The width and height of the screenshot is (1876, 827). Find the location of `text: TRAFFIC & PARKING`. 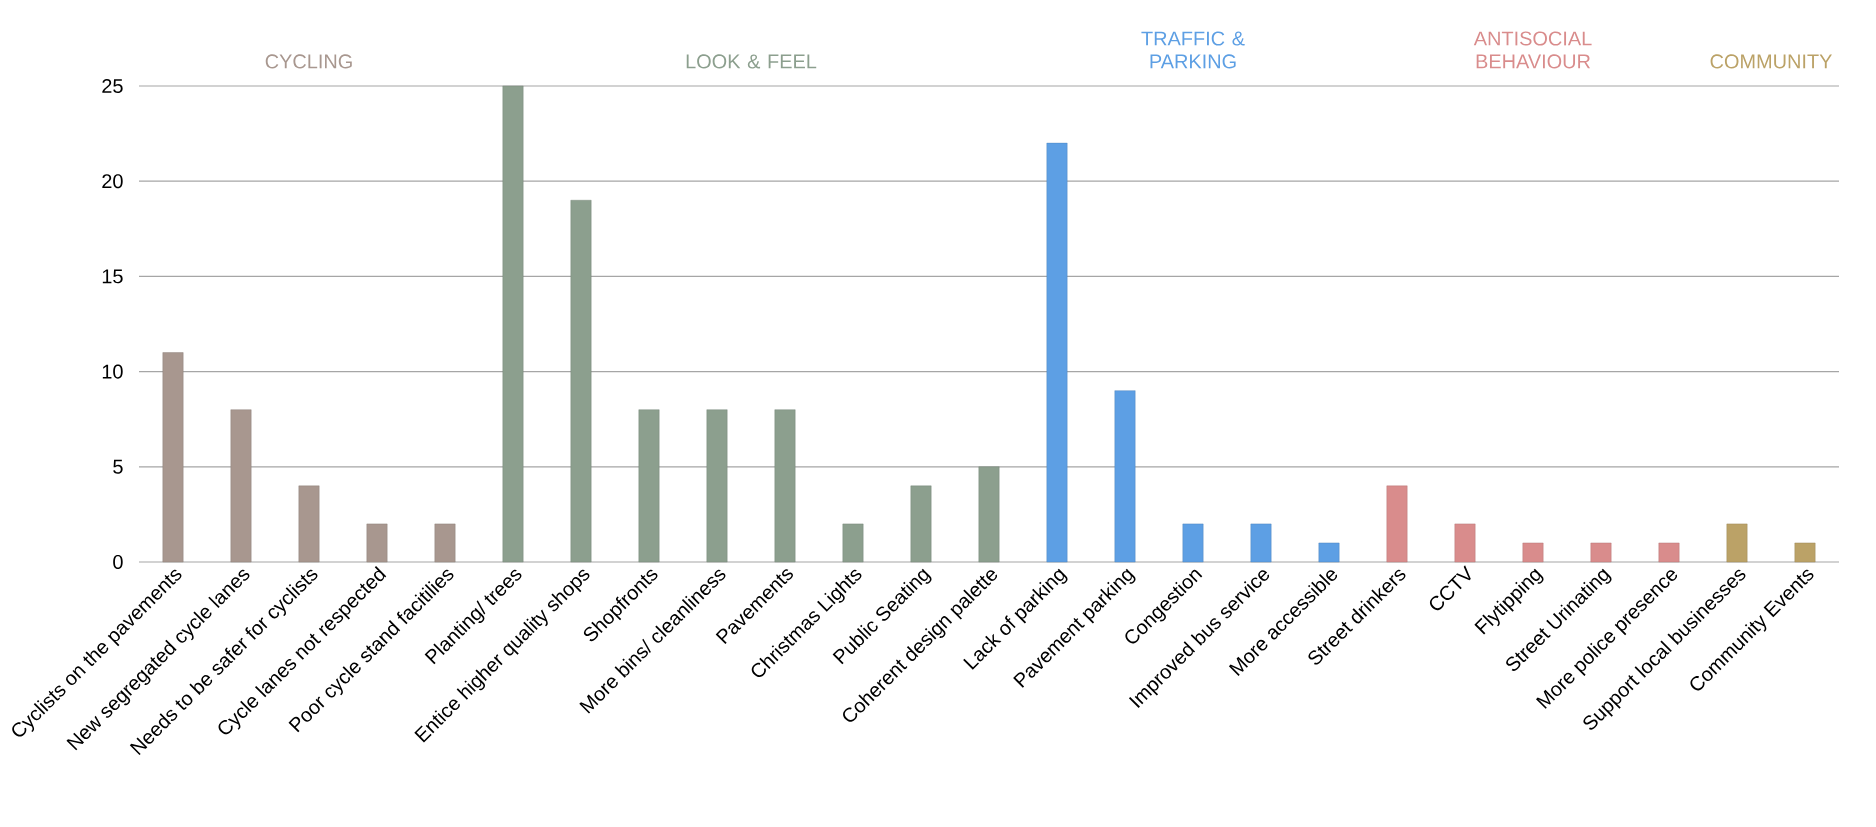

text: TRAFFIC & PARKING is located at coordinates (1193, 50).